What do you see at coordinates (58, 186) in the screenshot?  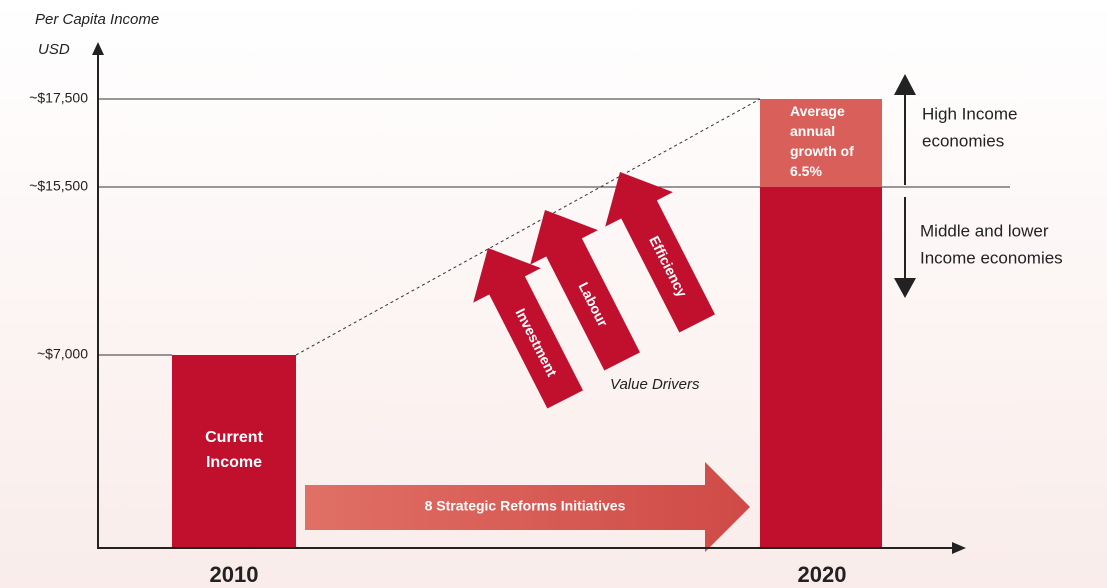 I see `y-tick-label: ~$15,500` at bounding box center [58, 186].